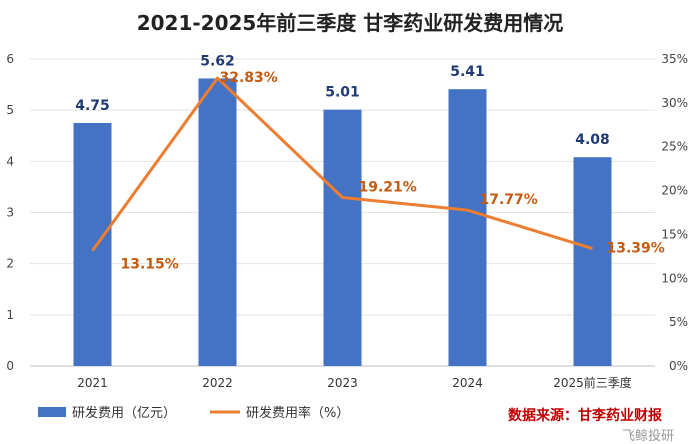  I want to click on rate-value-label: 13.39%, so click(636, 249).